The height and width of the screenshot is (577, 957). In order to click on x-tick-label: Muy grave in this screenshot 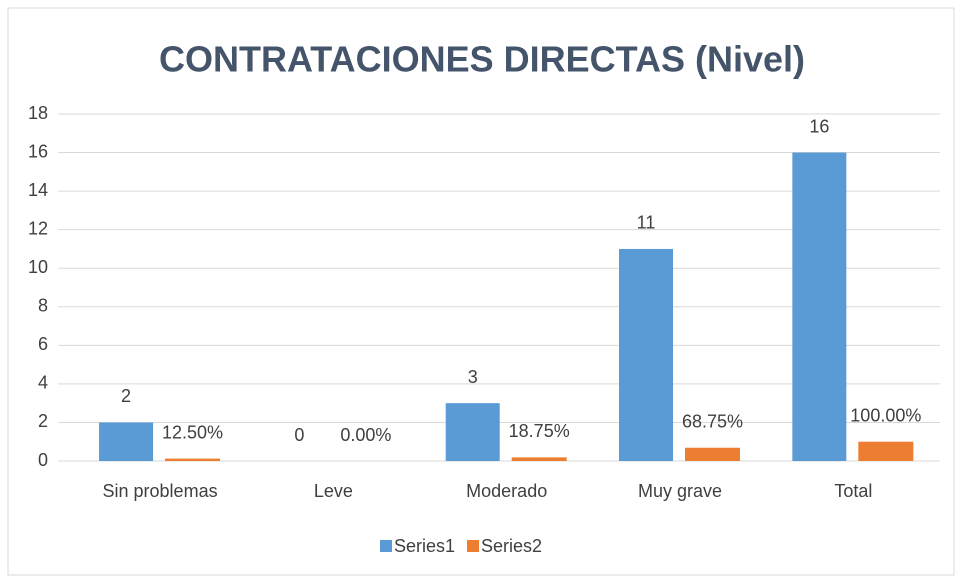, I will do `click(680, 491)`.